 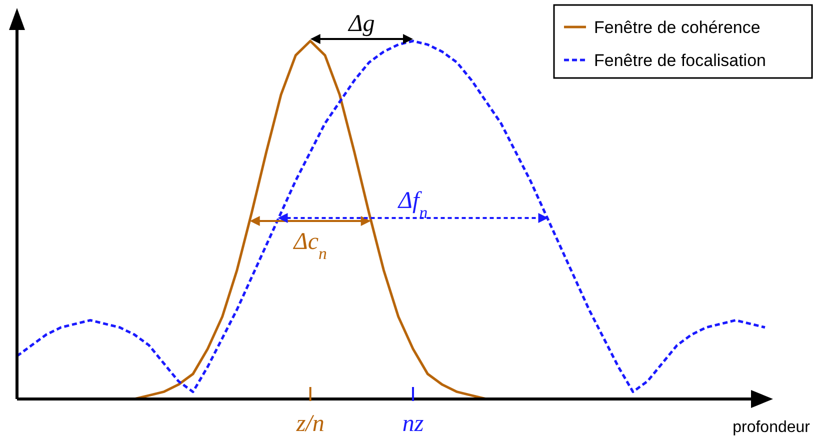 I want to click on x-axis-title: profondeur, so click(x=771, y=427).